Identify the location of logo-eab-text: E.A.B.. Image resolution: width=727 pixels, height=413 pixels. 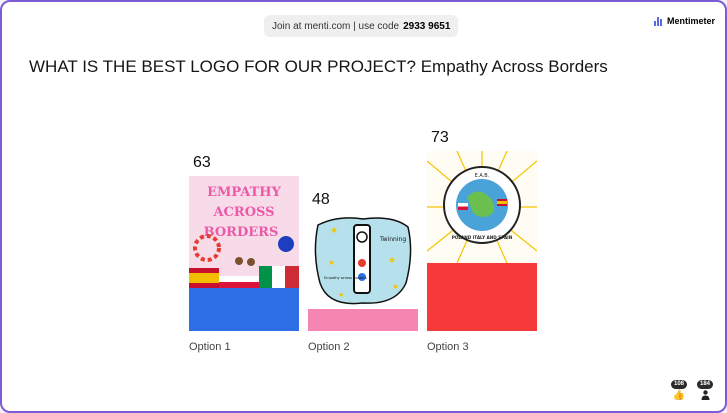
(482, 176).